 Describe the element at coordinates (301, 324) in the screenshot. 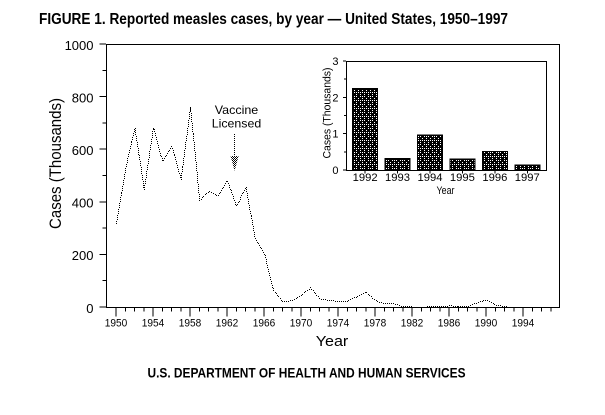

I see `svg-text: 1970` at that location.